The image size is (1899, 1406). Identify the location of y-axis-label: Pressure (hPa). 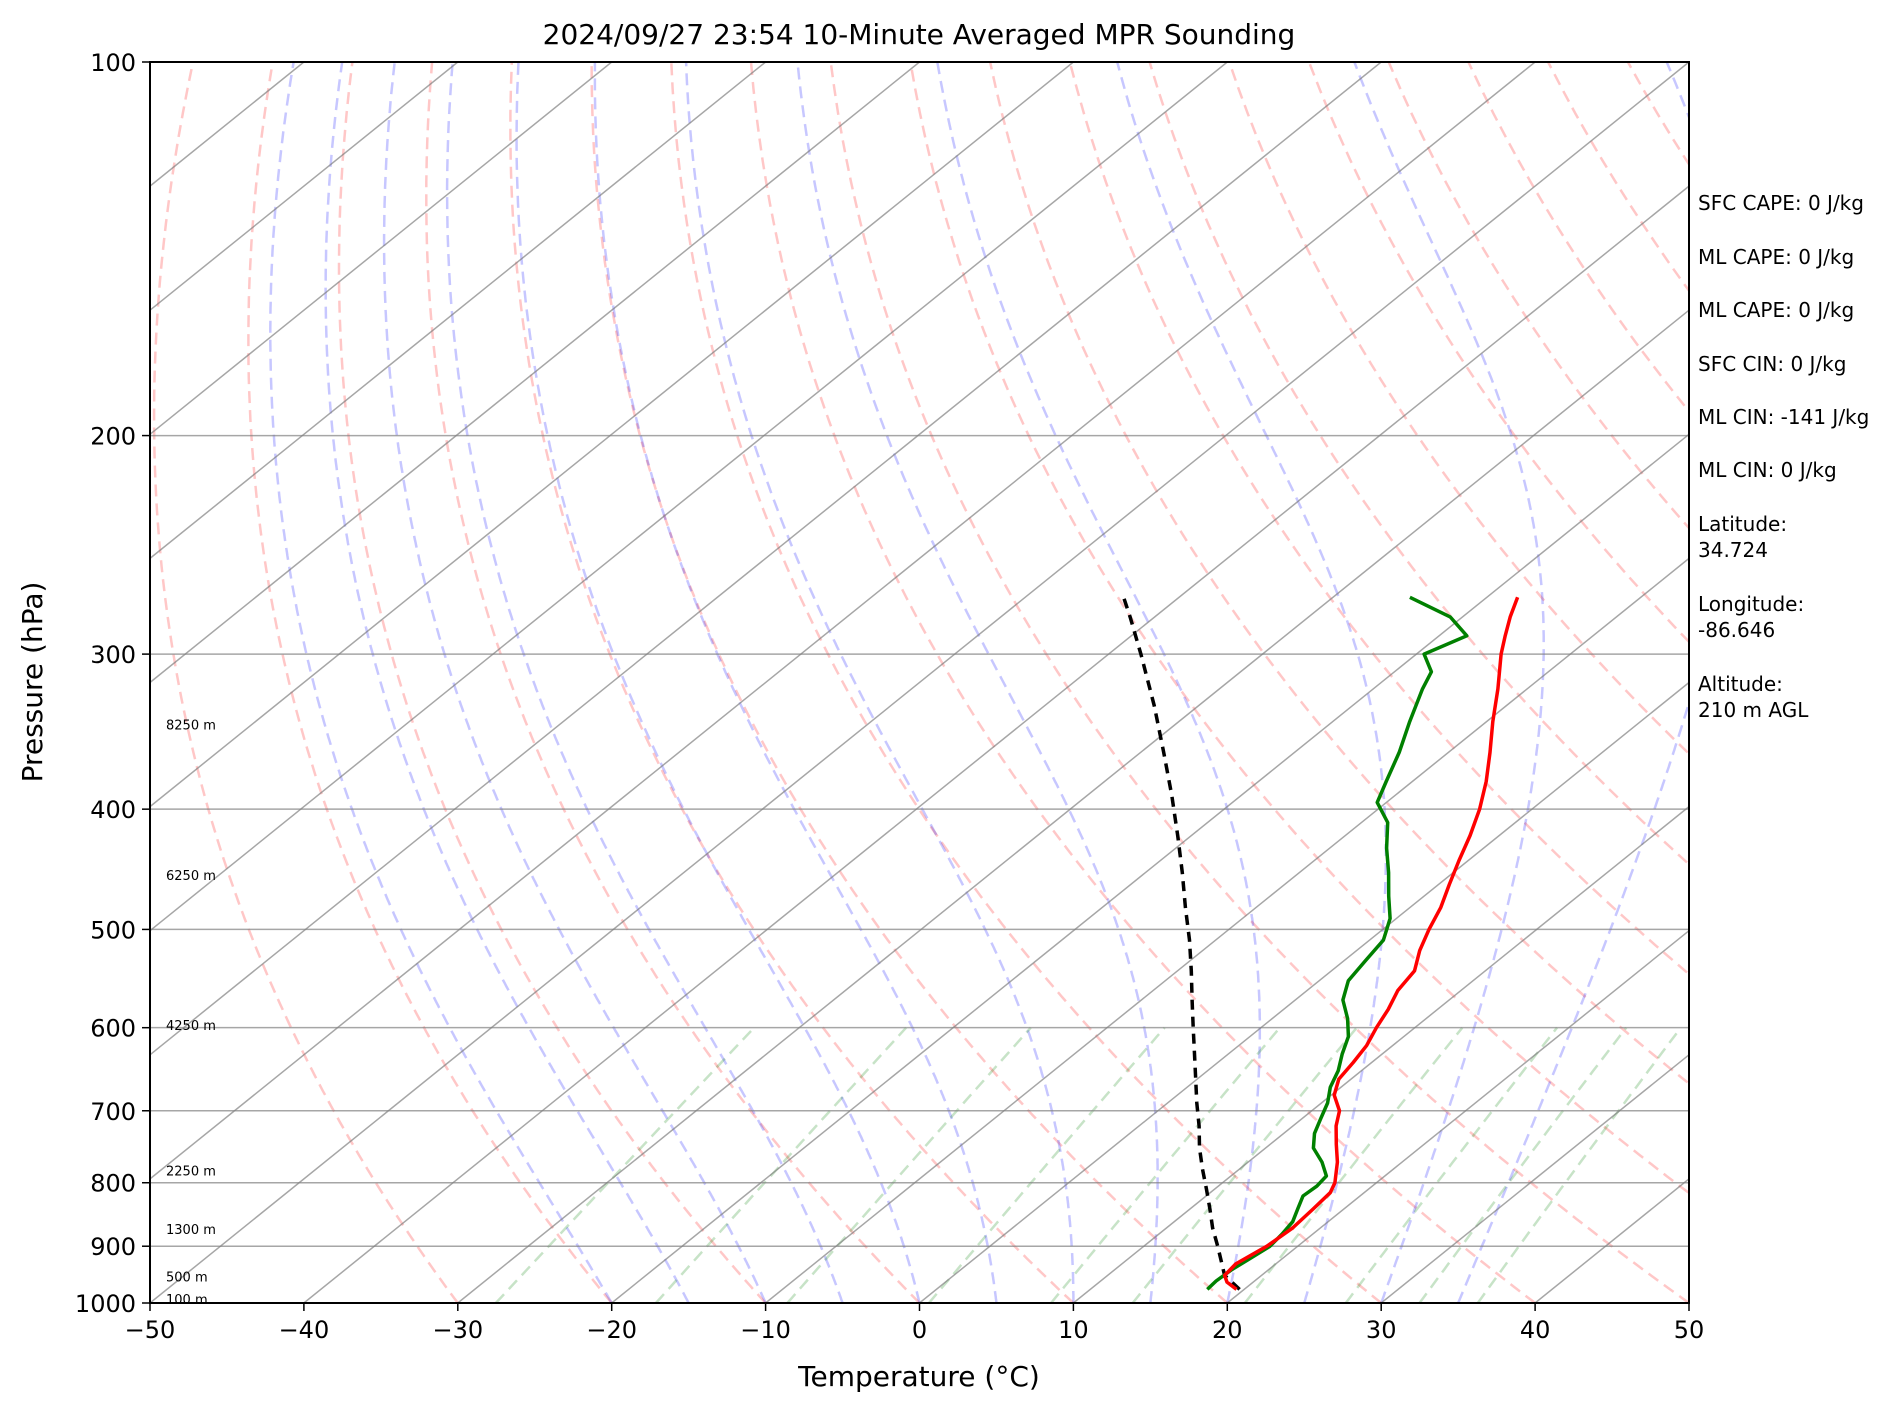
(32, 682).